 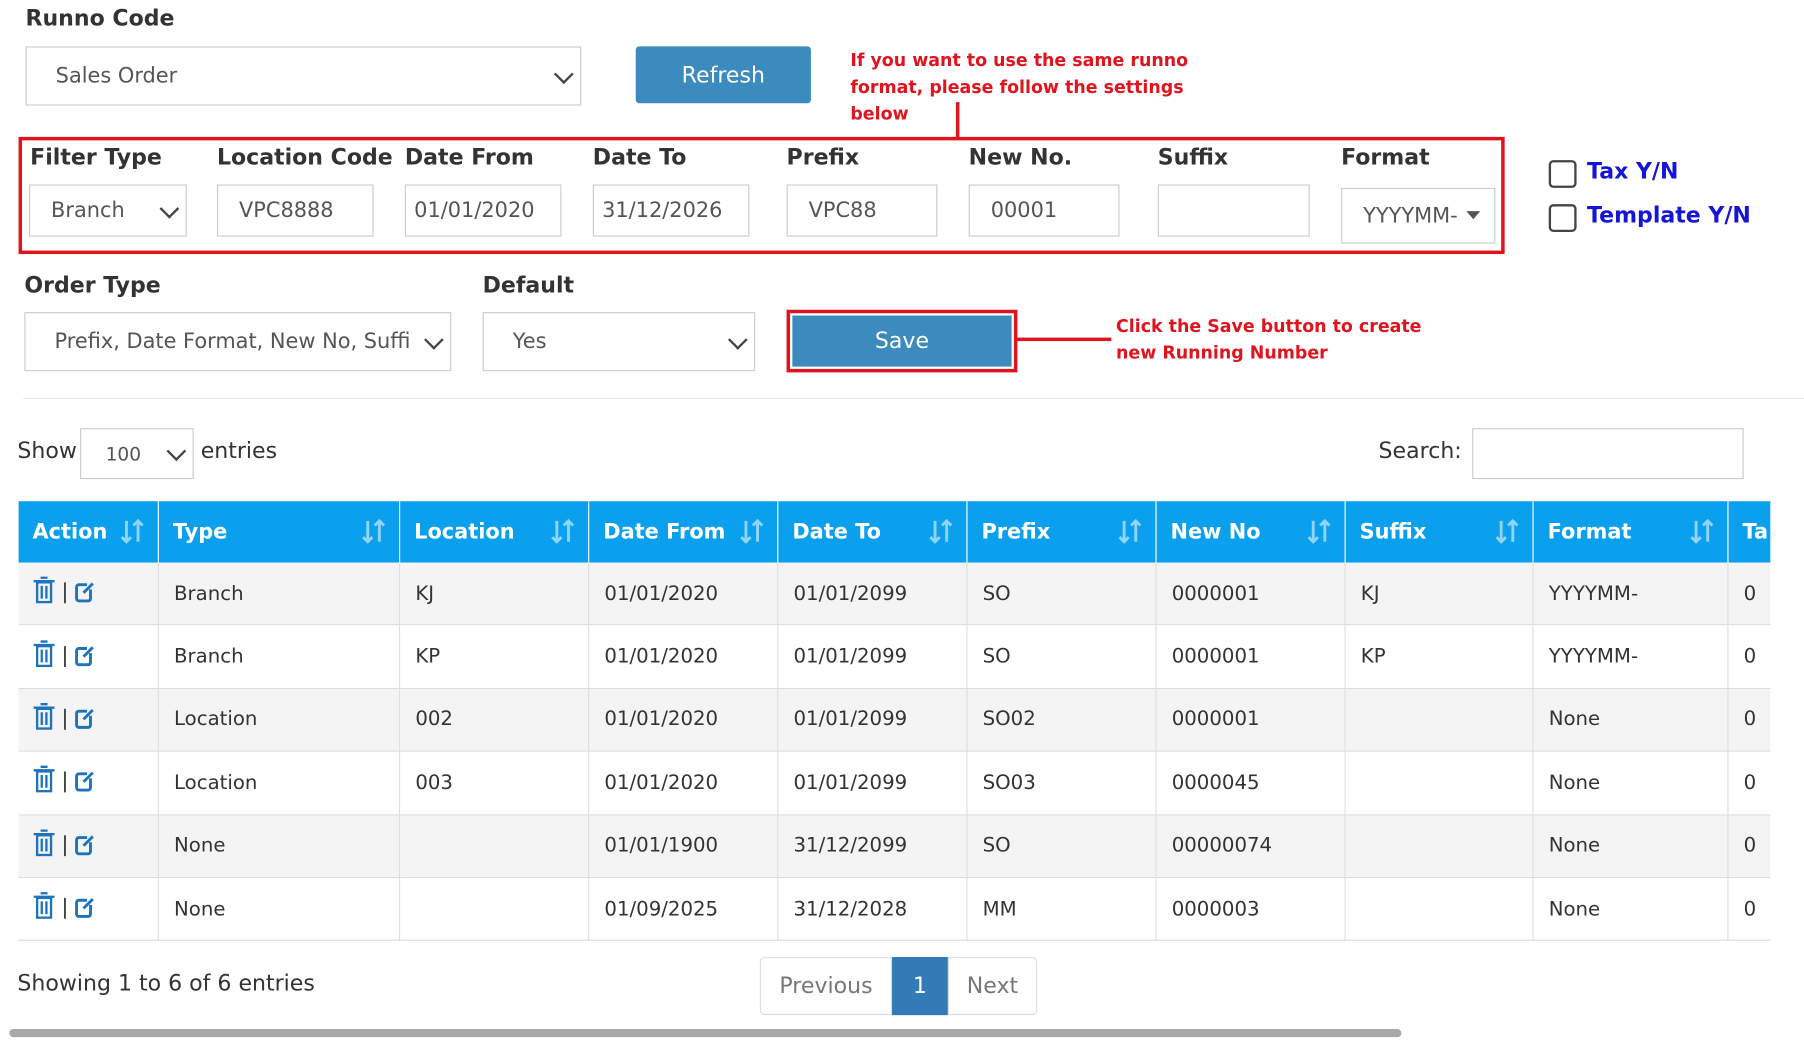 I want to click on search-input, so click(x=1608, y=454).